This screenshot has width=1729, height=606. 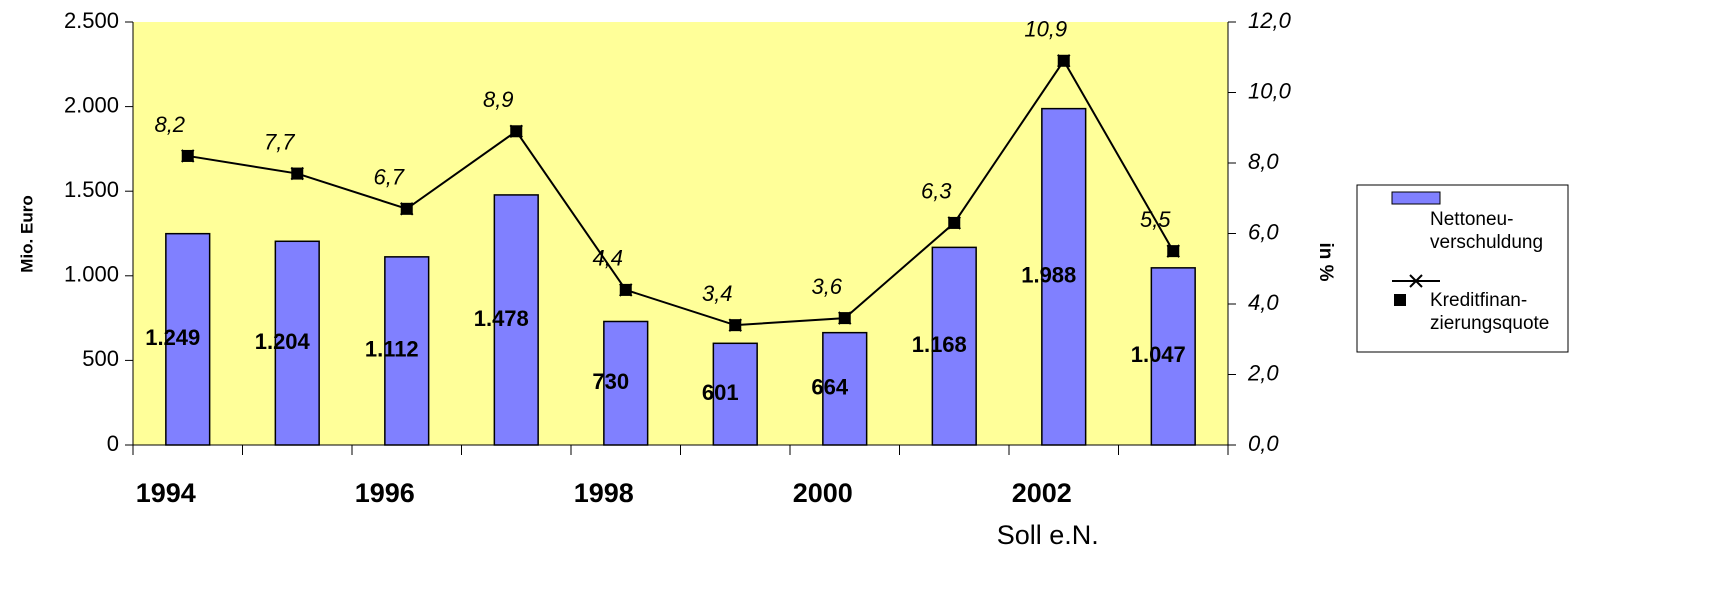 What do you see at coordinates (1416, 198) in the screenshot?
I see `legend-swatch` at bounding box center [1416, 198].